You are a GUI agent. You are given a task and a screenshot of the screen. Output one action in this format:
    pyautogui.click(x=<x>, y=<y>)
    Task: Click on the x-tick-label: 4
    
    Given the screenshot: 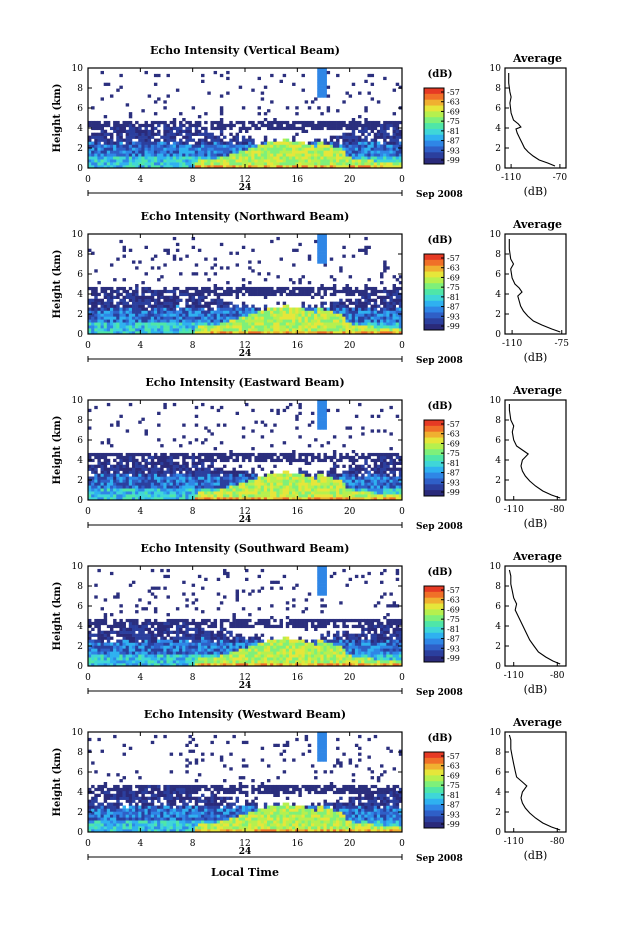 What is the action you would take?
    pyautogui.click(x=140, y=346)
    